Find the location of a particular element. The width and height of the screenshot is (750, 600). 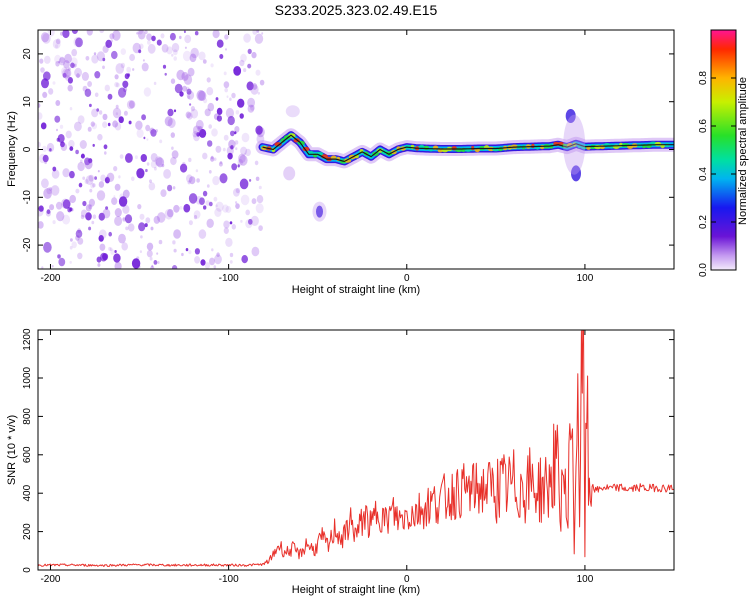

burst-blob-lower is located at coordinates (576, 173).